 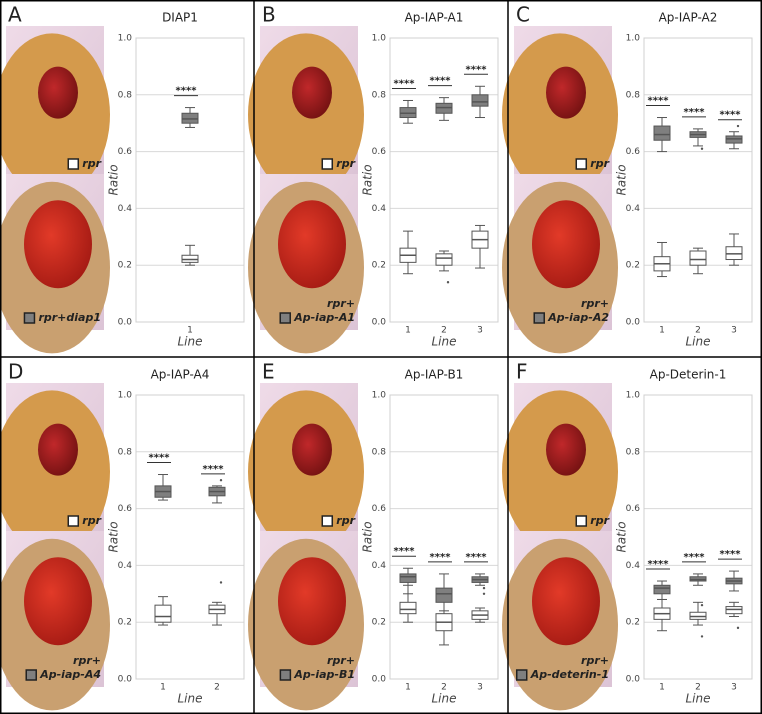 What do you see at coordinates (180, 375) in the screenshot?
I see `chart-title: Ap-IAP-A4` at bounding box center [180, 375].